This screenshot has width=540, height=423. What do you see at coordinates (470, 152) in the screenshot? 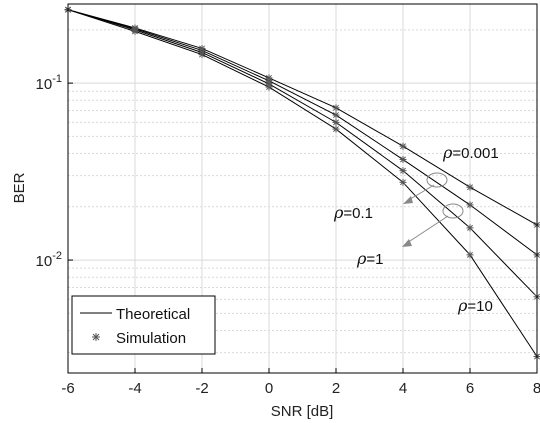
I see `annotation-rho-0001: ρ=0.001` at bounding box center [470, 152].